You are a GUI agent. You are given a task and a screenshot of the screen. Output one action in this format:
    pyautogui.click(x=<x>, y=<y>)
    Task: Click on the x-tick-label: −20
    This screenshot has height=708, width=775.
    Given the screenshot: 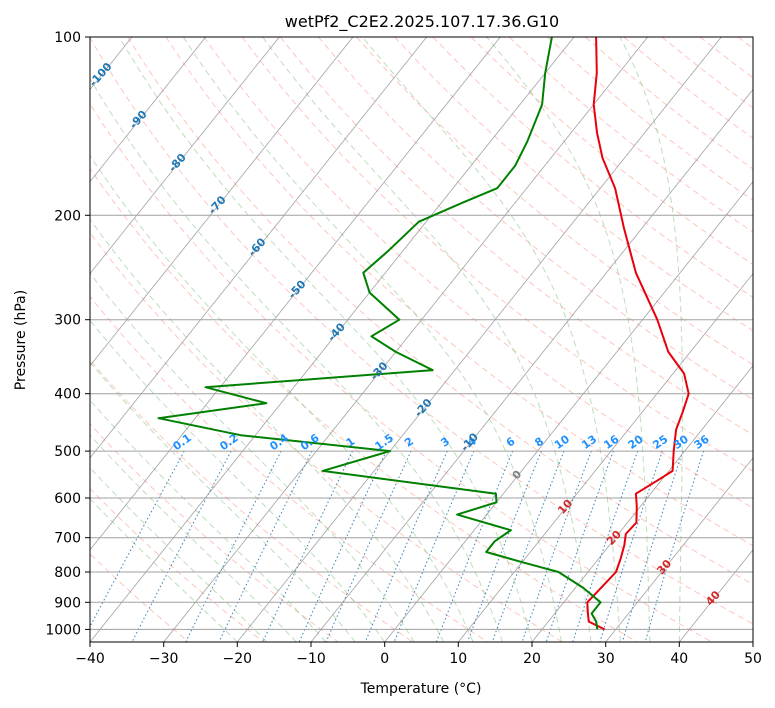 What is the action you would take?
    pyautogui.click(x=238, y=659)
    